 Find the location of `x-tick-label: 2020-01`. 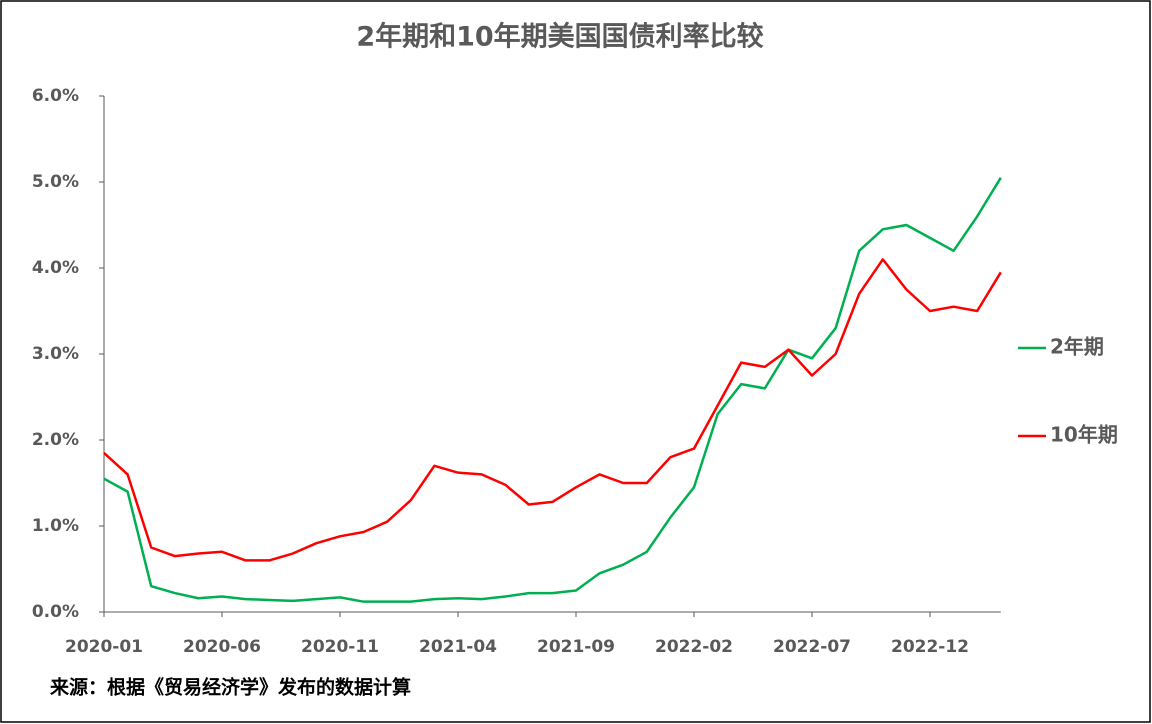

x-tick-label: 2020-01 is located at coordinates (104, 647).